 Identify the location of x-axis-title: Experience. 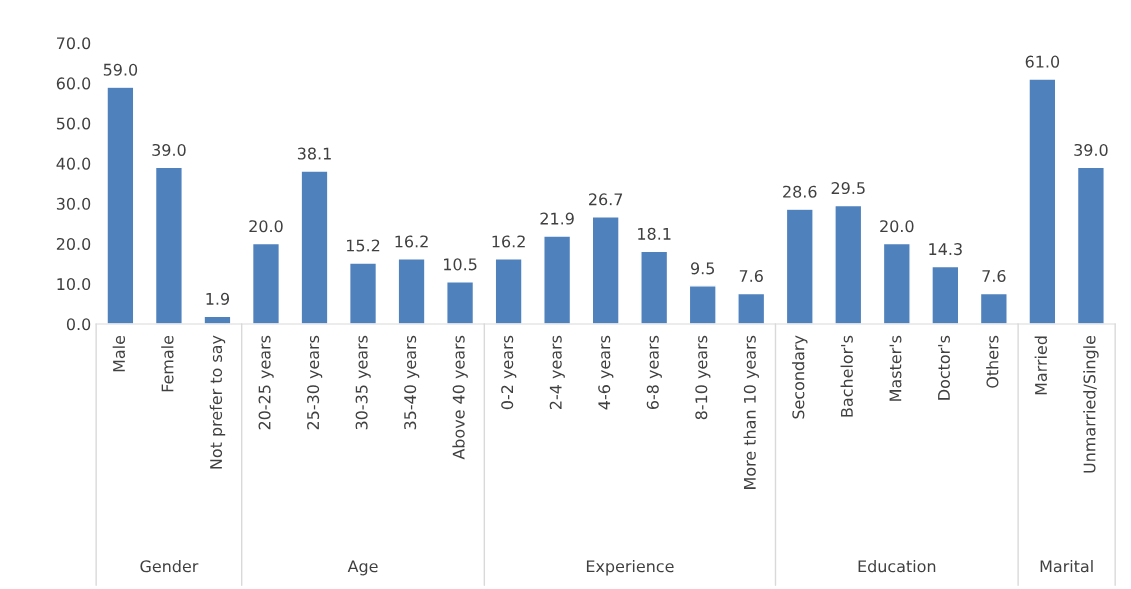
(630, 567).